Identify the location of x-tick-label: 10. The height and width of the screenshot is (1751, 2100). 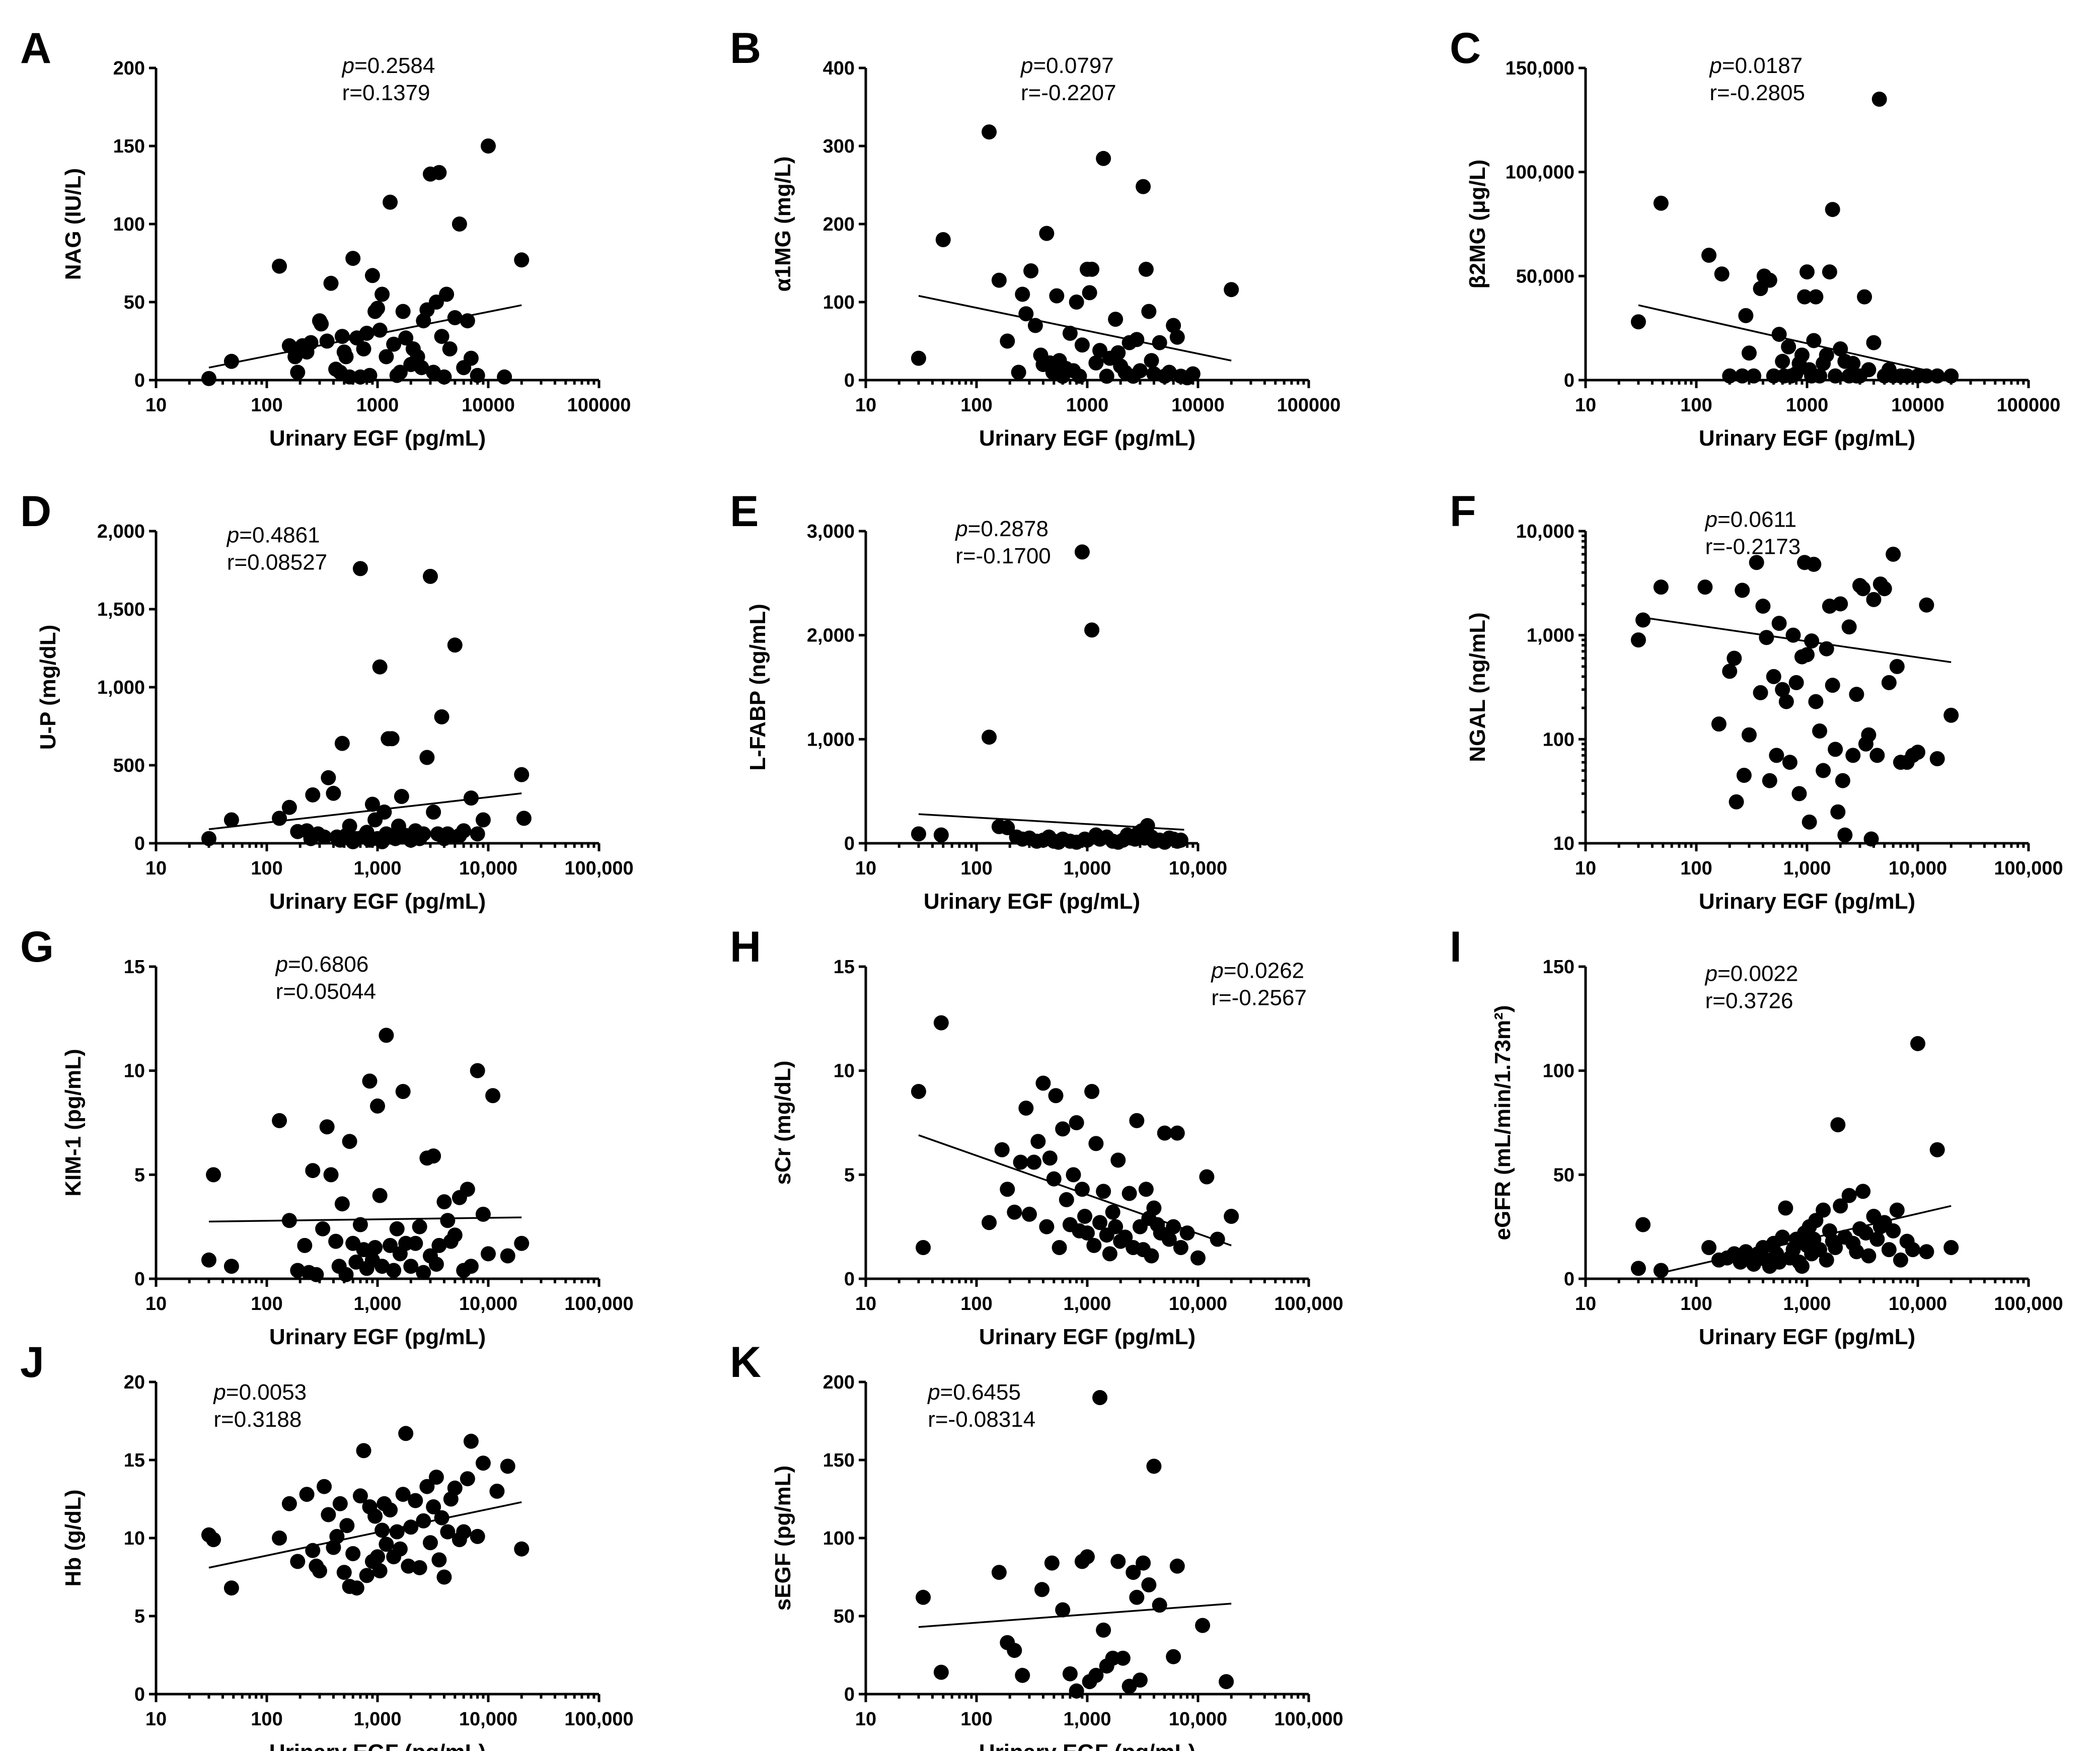
(1585, 869).